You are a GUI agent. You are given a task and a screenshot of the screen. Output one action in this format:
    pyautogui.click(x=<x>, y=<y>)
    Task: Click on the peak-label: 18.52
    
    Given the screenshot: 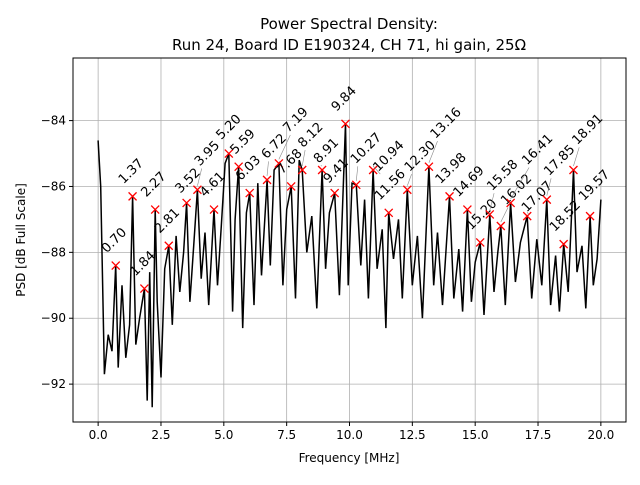 What is the action you would take?
    pyautogui.click(x=565, y=216)
    